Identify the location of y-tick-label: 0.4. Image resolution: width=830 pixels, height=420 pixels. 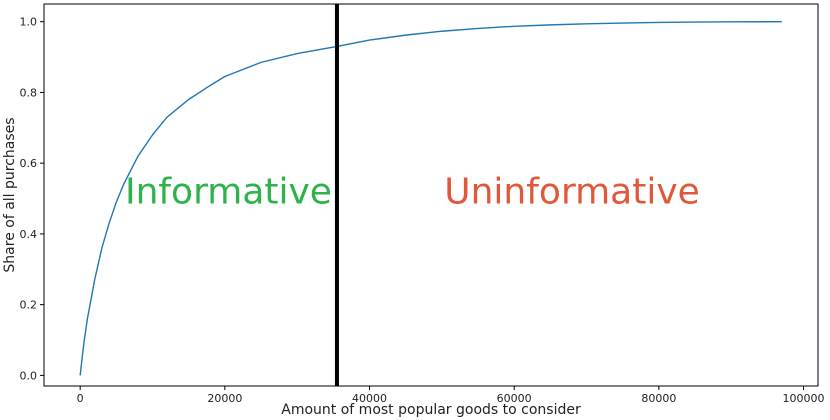
(29, 234).